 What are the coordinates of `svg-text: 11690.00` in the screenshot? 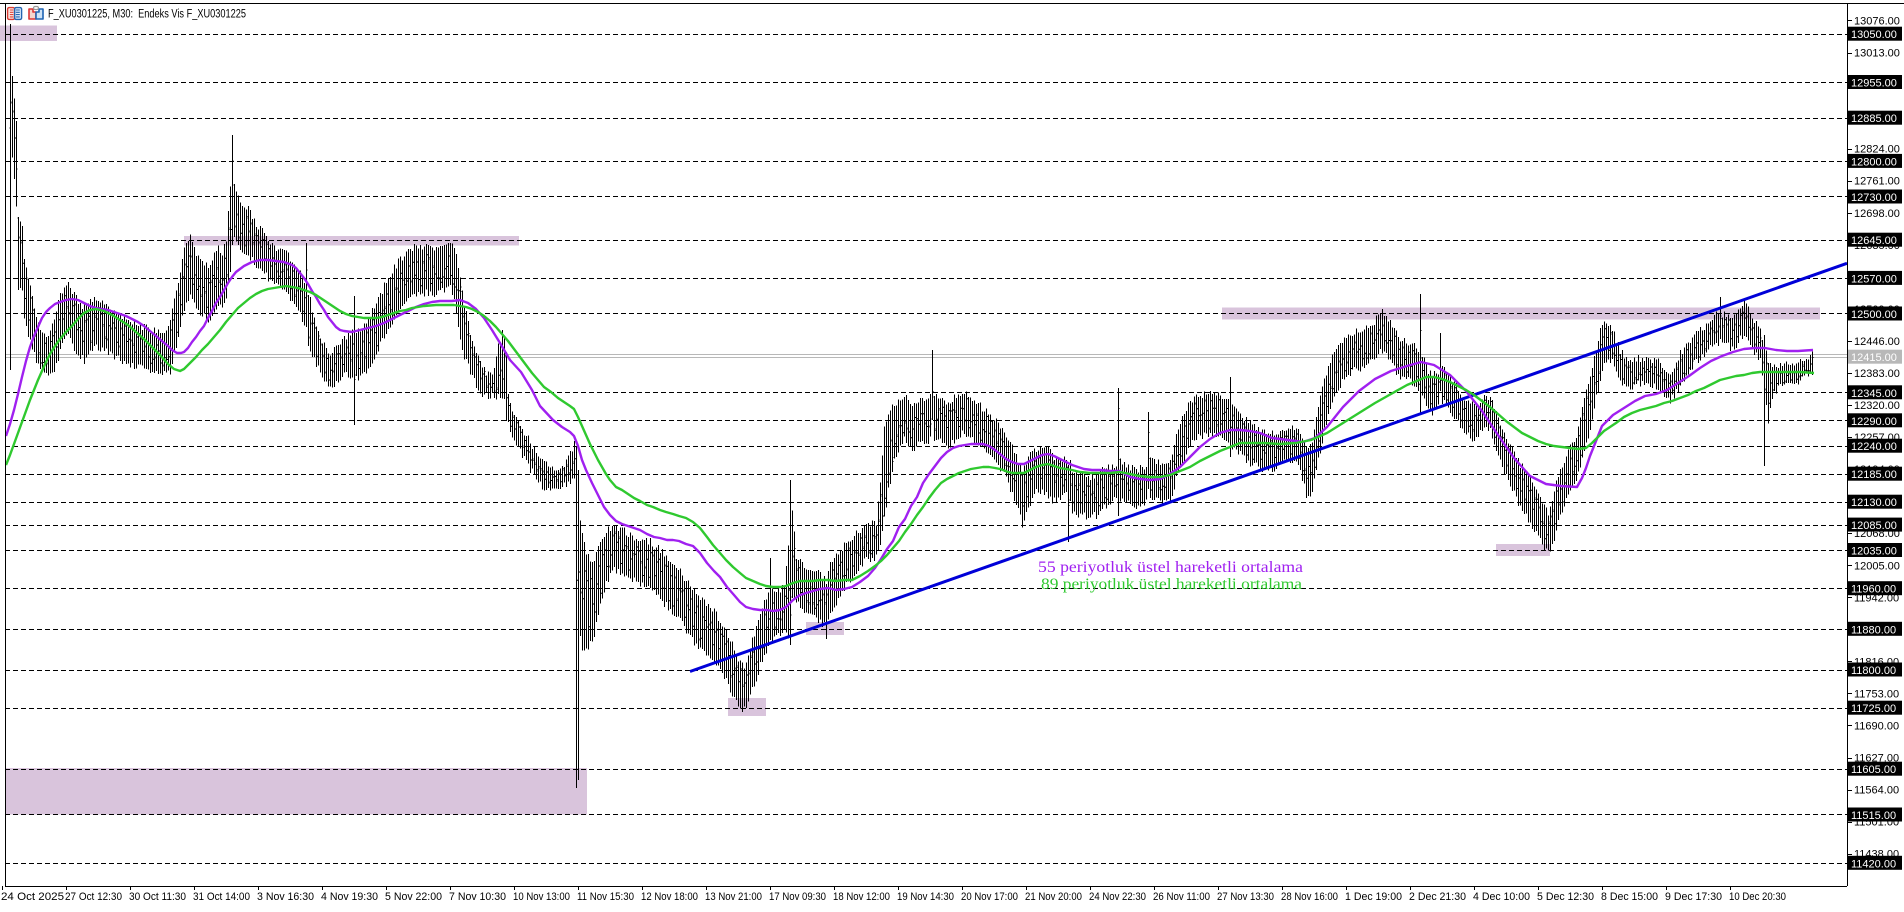 It's located at (1876, 727).